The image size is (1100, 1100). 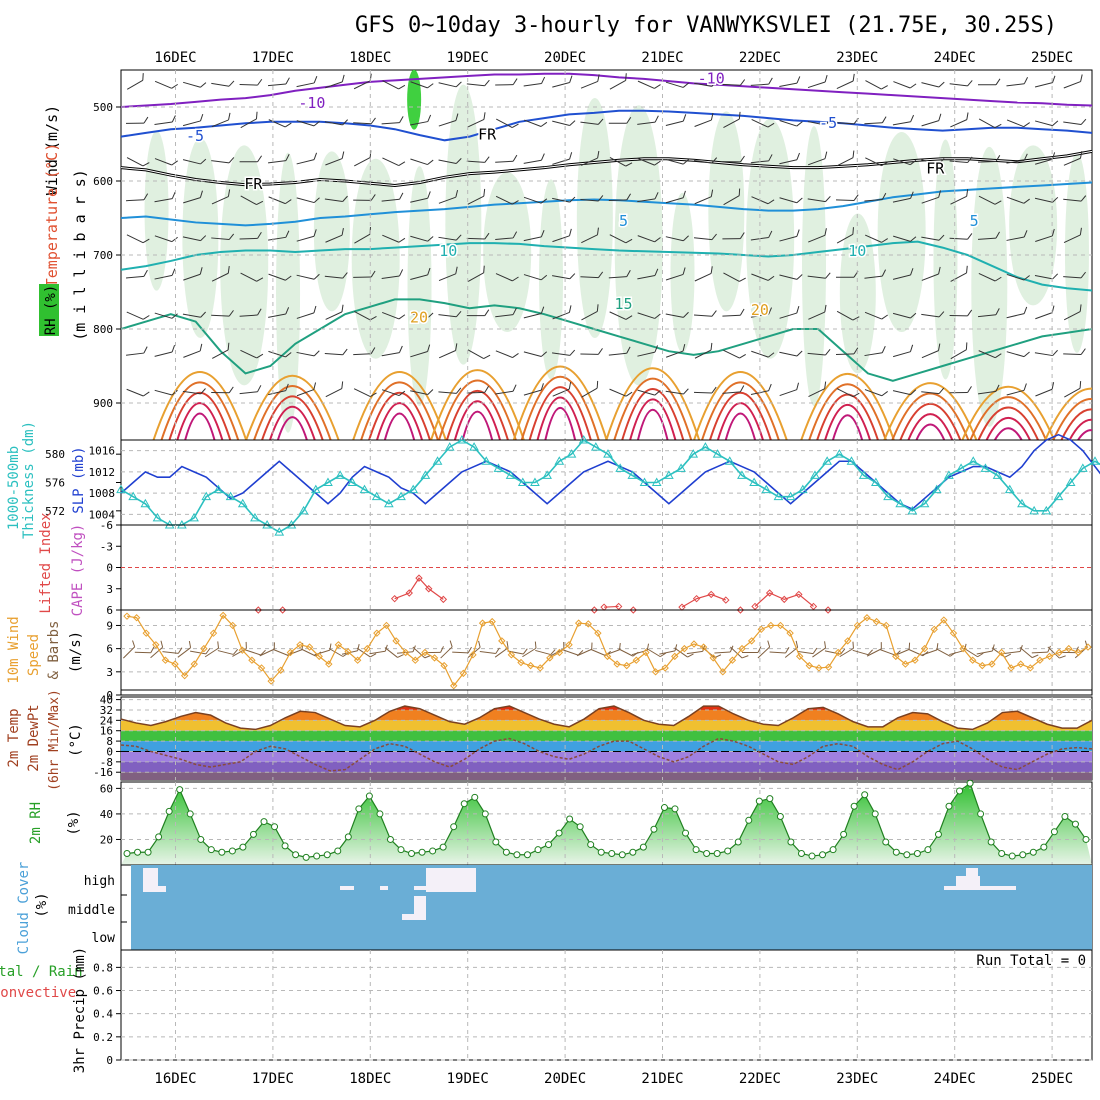 What do you see at coordinates (76, 652) in the screenshot?
I see `wind10-unit: (m/s)` at bounding box center [76, 652].